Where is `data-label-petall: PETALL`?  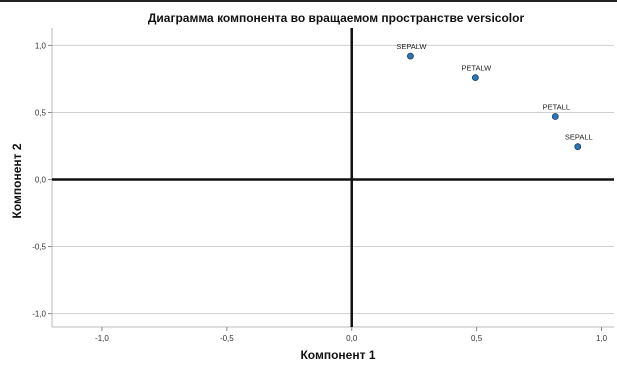
data-label-petall: PETALL is located at coordinates (556, 106).